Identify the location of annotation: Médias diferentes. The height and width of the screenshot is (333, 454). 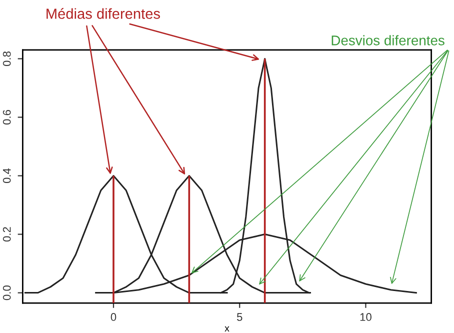
(103, 13).